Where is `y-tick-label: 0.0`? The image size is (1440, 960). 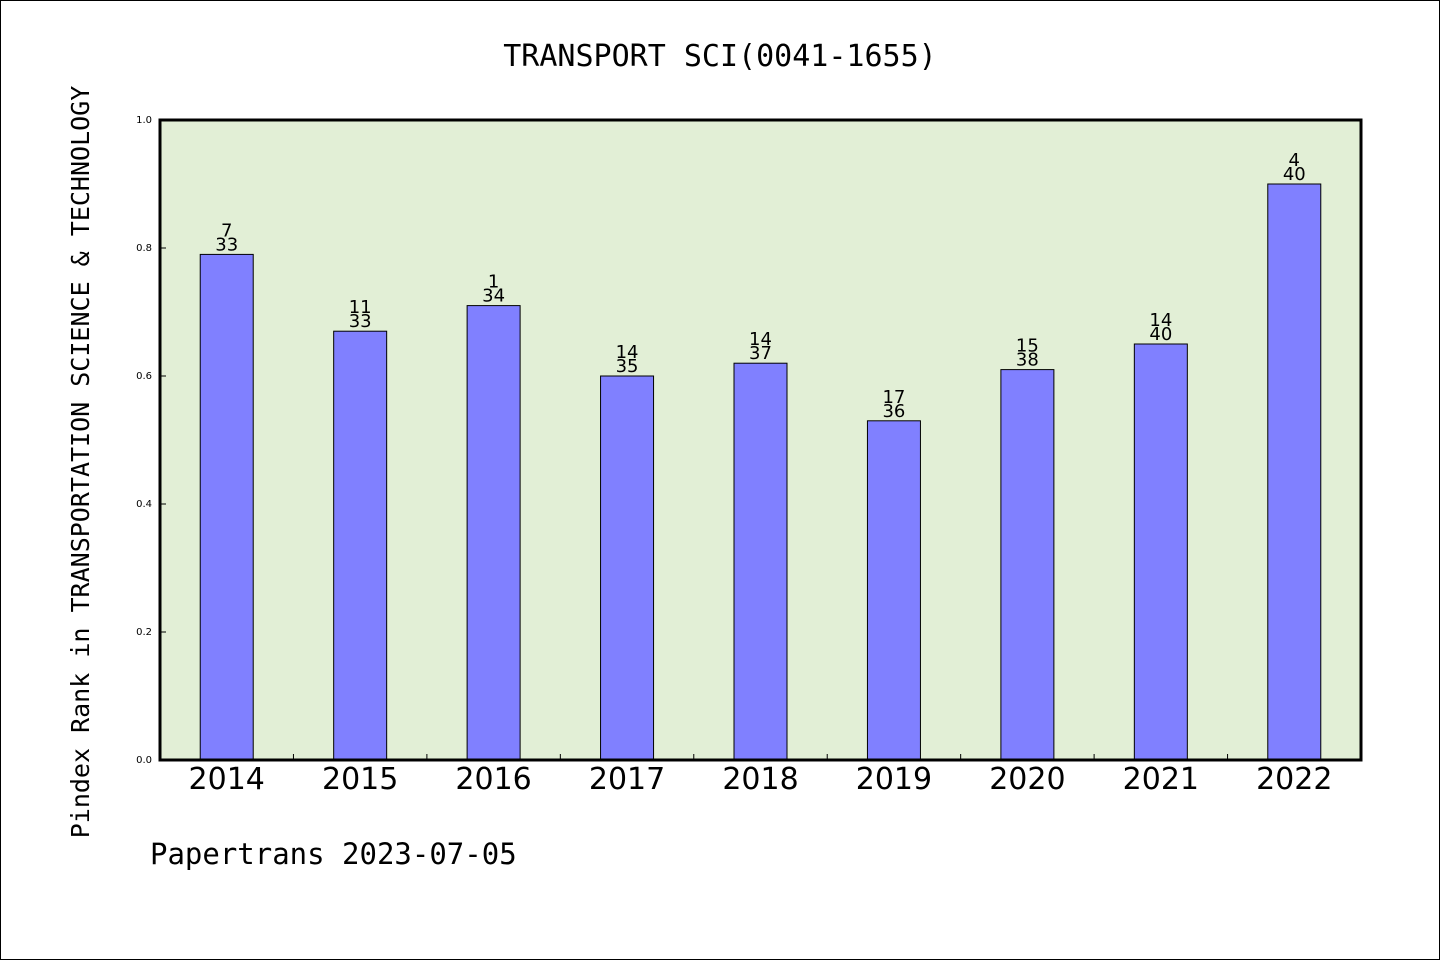 y-tick-label: 0.0 is located at coordinates (144, 760).